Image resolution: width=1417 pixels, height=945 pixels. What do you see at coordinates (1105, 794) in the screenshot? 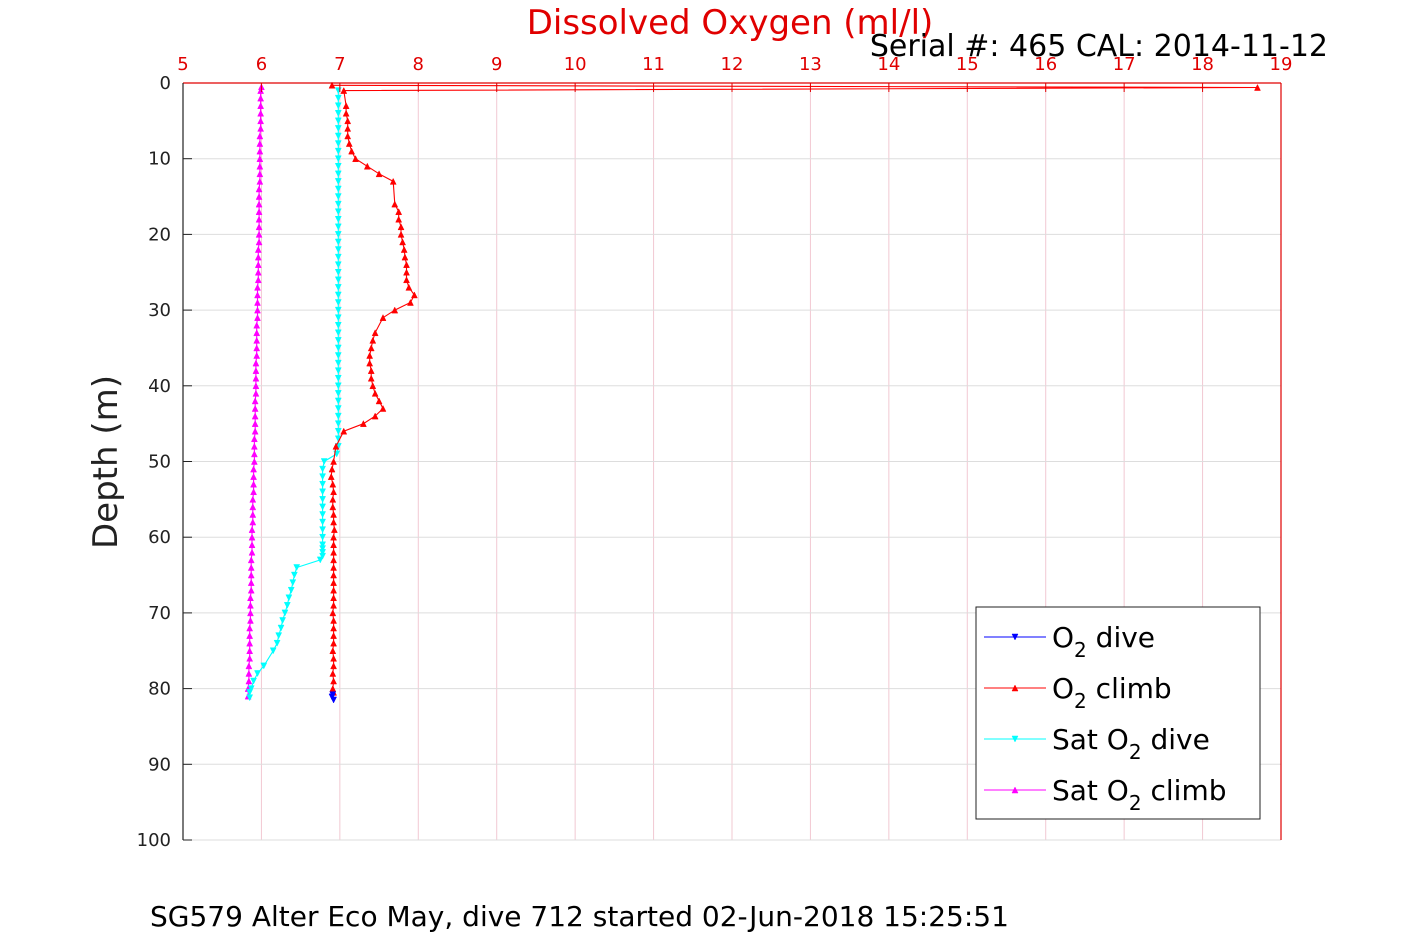
I see `legend-entry: Sat O2 climb` at bounding box center [1105, 794].